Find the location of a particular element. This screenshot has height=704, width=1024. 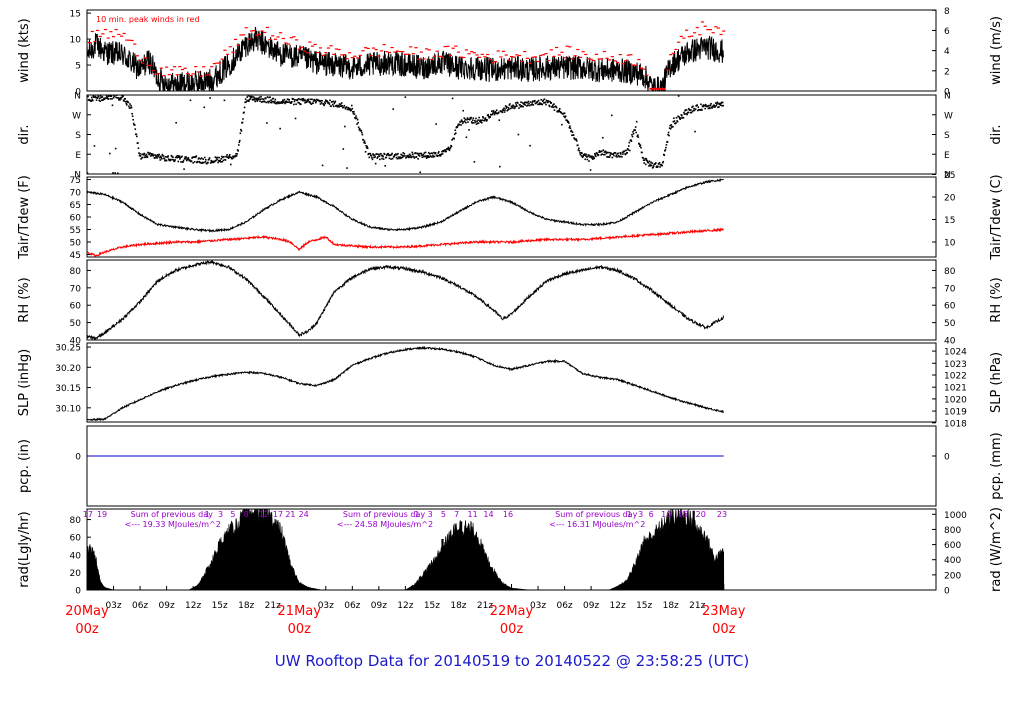

right-tick-label: 80 is located at coordinates (950, 272).